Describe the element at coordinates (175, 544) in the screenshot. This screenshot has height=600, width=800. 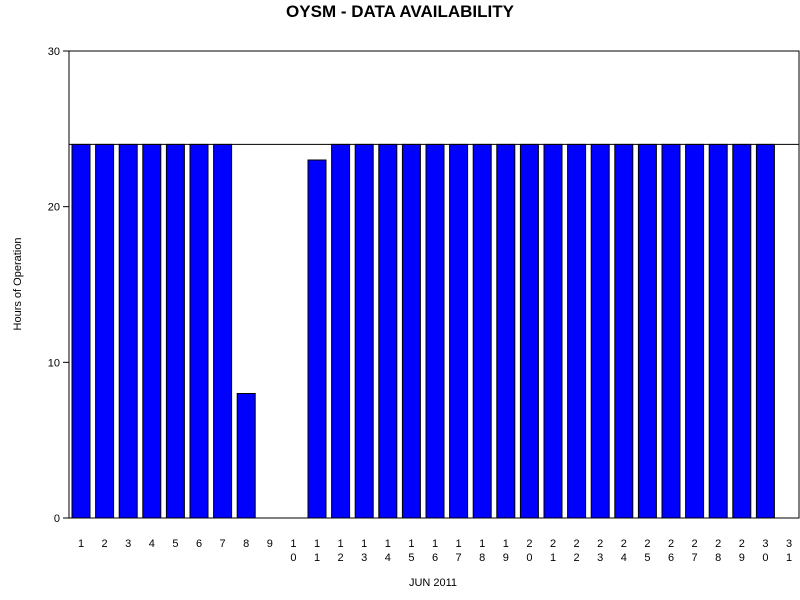
I see `x-tick-label: 5` at that location.